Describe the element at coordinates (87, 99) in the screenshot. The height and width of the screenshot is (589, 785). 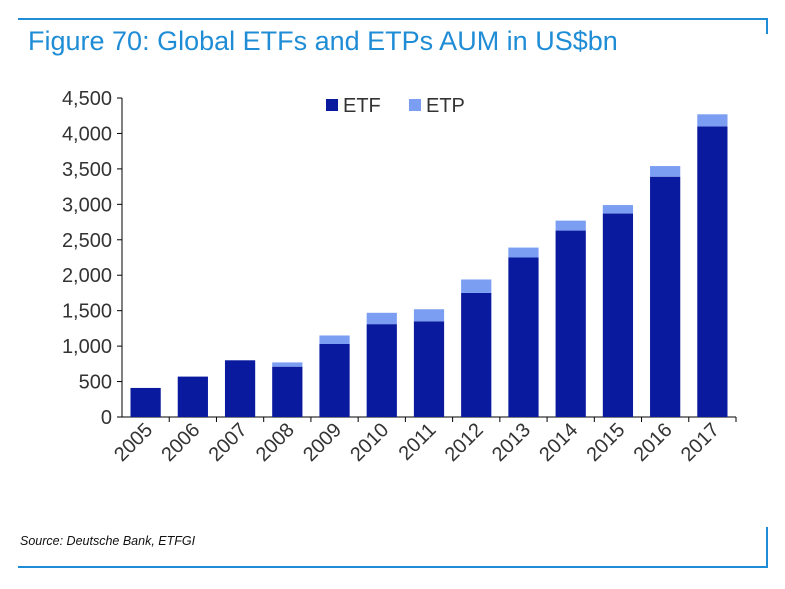
I see `y-tick-label: 4,500` at that location.